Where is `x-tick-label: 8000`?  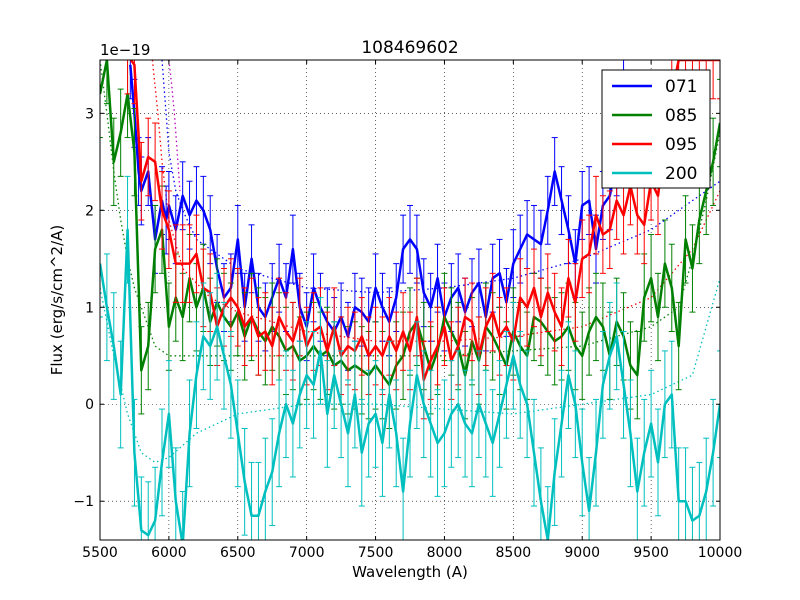 x-tick-label: 8000 is located at coordinates (445, 553).